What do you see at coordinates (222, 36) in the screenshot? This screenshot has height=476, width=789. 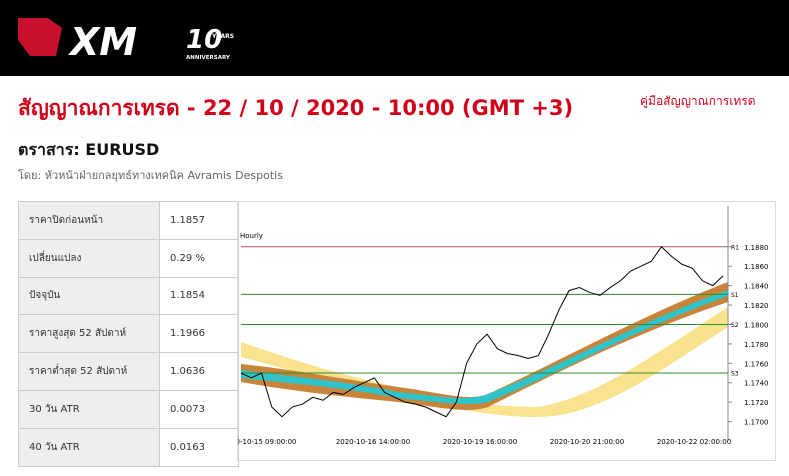 I see `badge-years: YEARS` at bounding box center [222, 36].